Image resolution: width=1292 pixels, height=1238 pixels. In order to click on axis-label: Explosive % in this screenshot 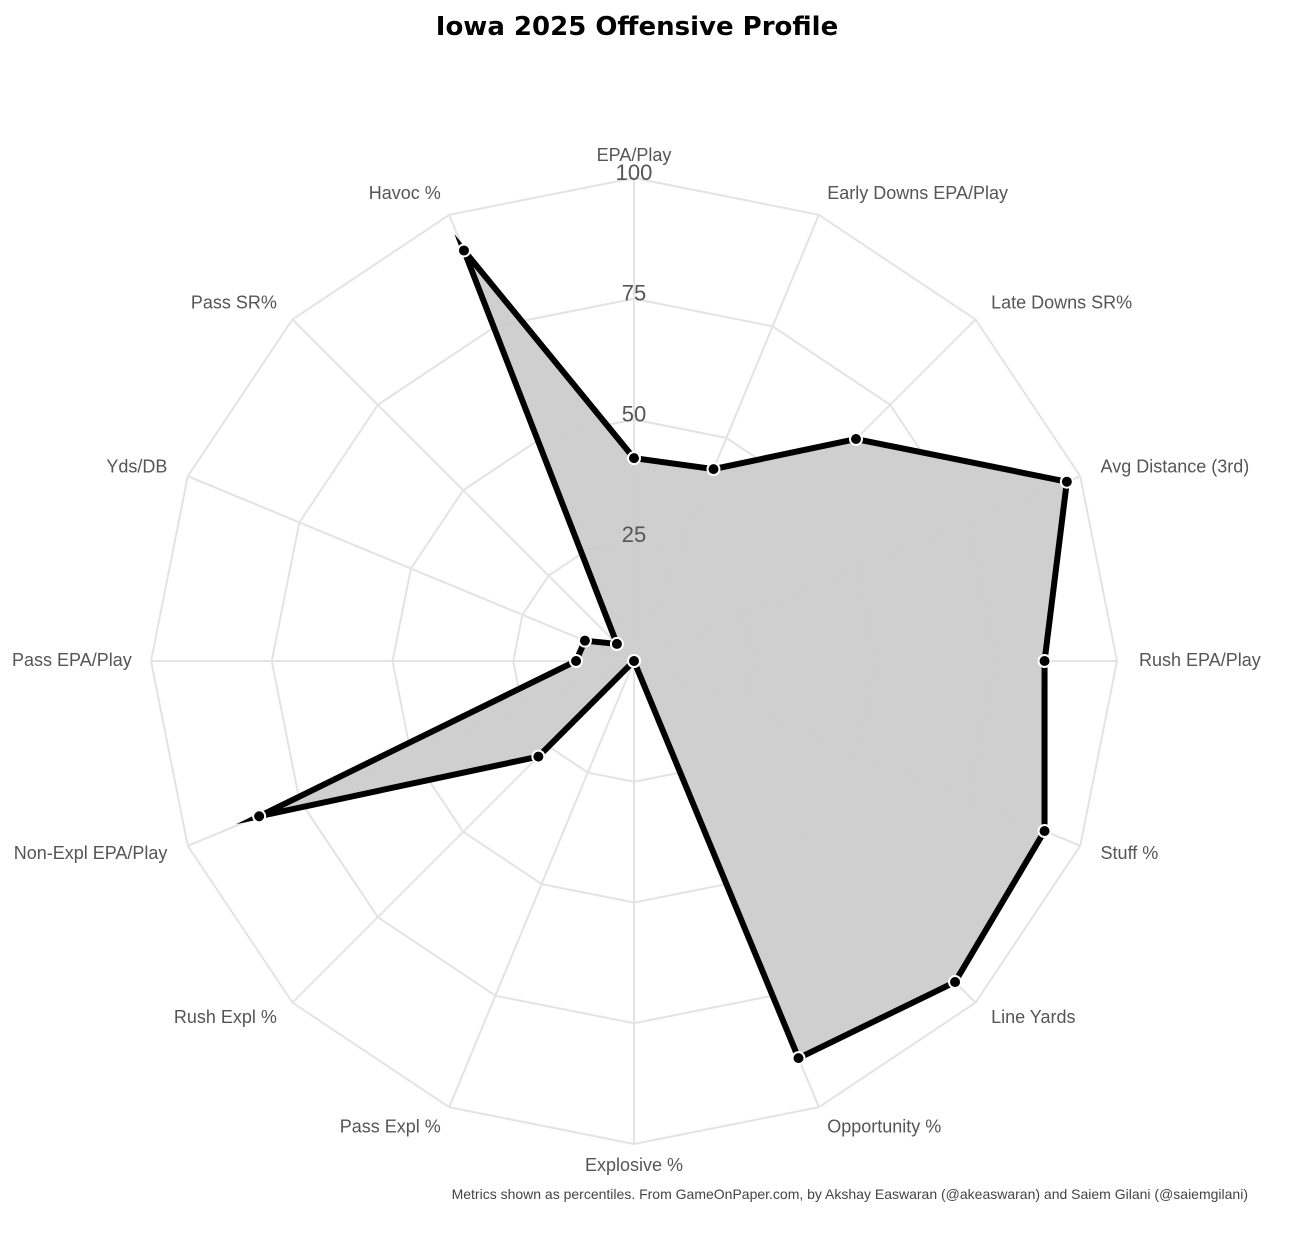, I will do `click(634, 1165)`.